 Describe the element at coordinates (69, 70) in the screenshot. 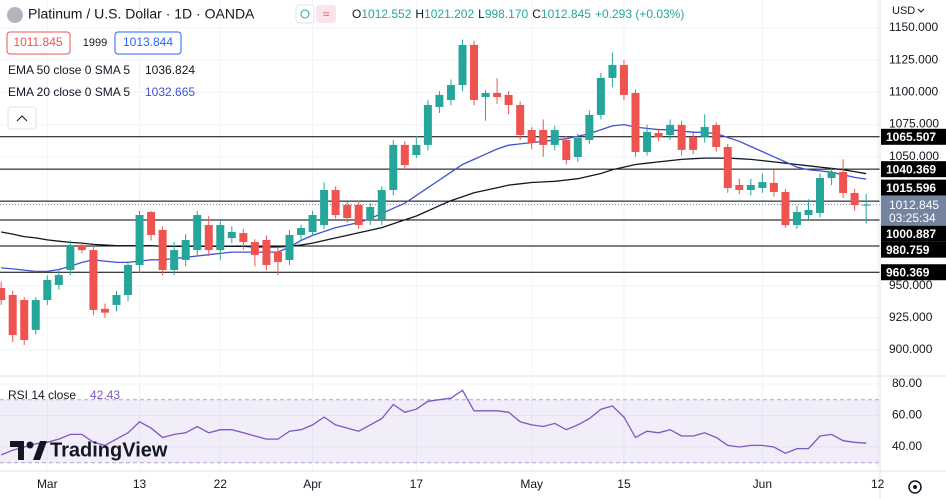

I see `indicator-name: EMA 50 close 0 SMA 5` at that location.